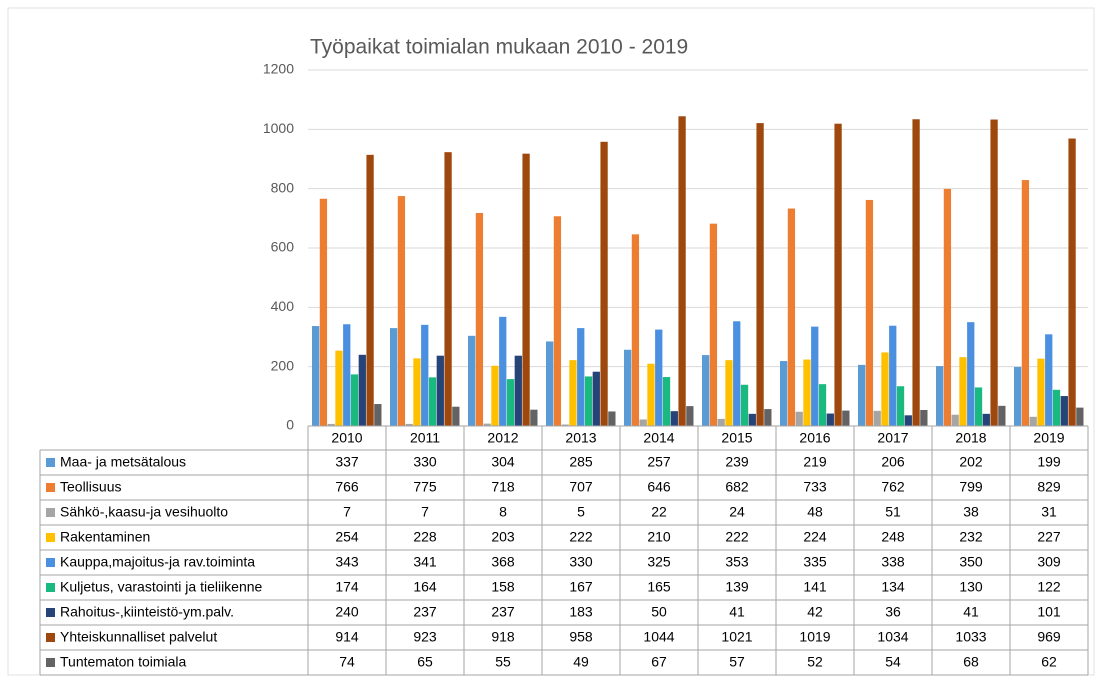  What do you see at coordinates (1049, 462) in the screenshot?
I see `table-value: 199` at bounding box center [1049, 462].